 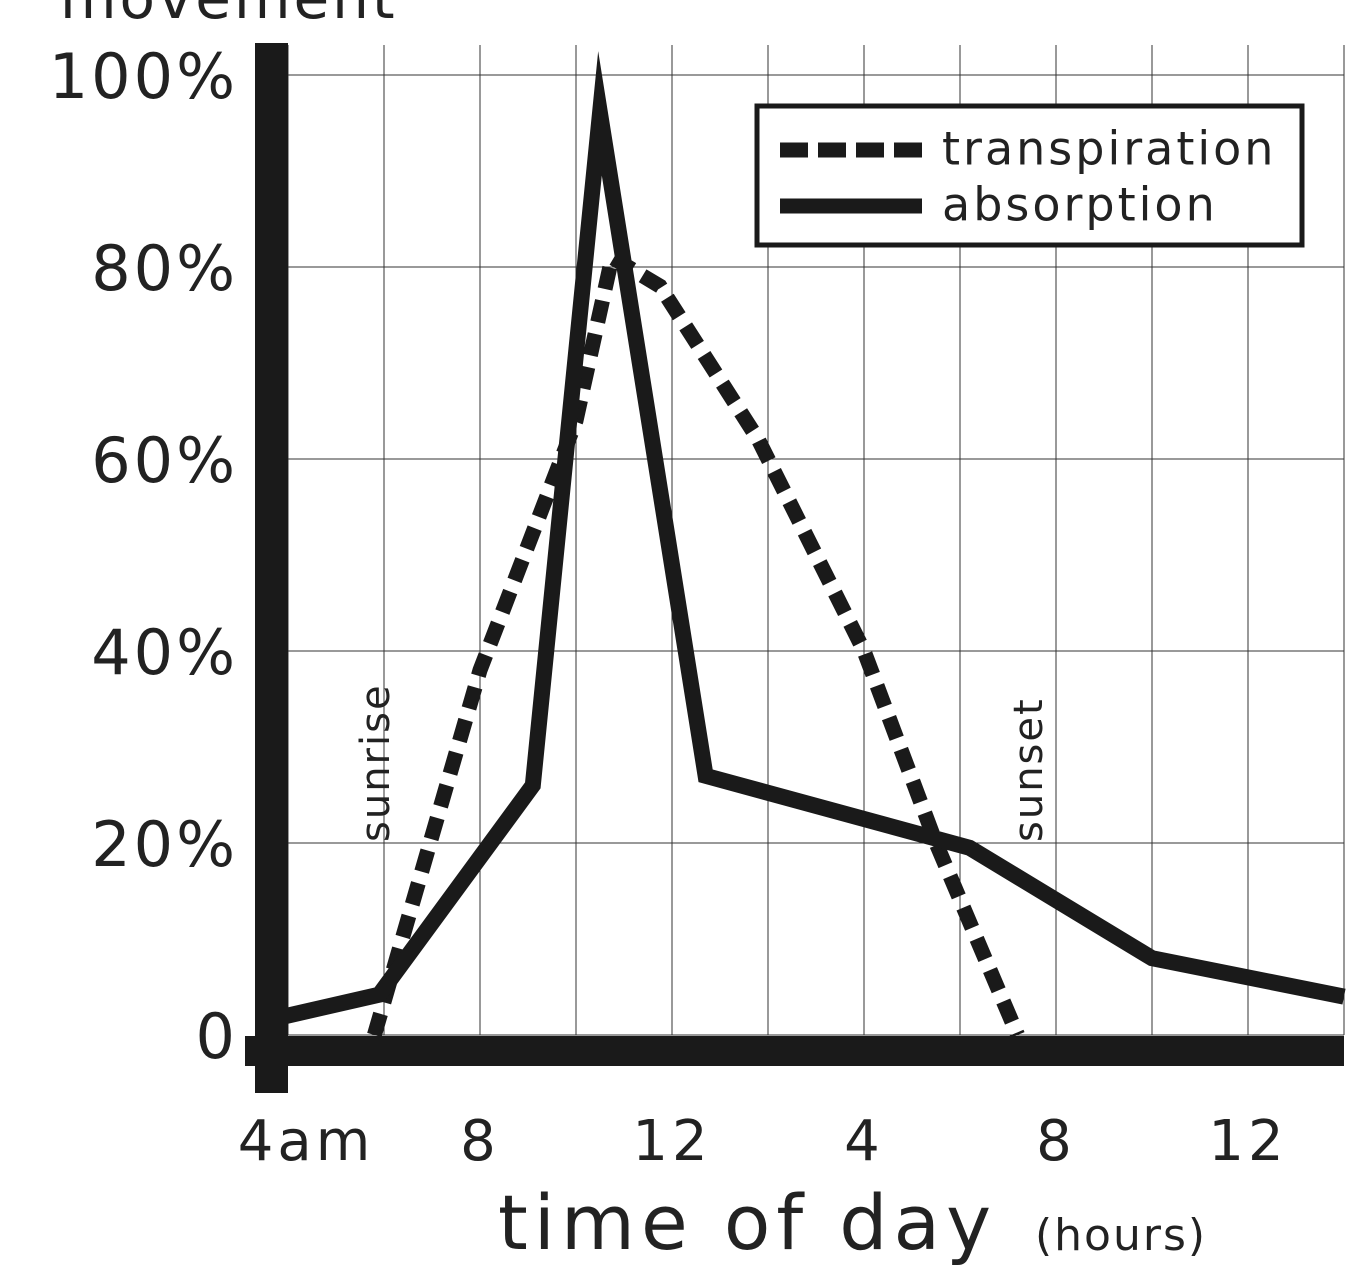 I want to click on y-tick-label: 100%, so click(x=143, y=76).